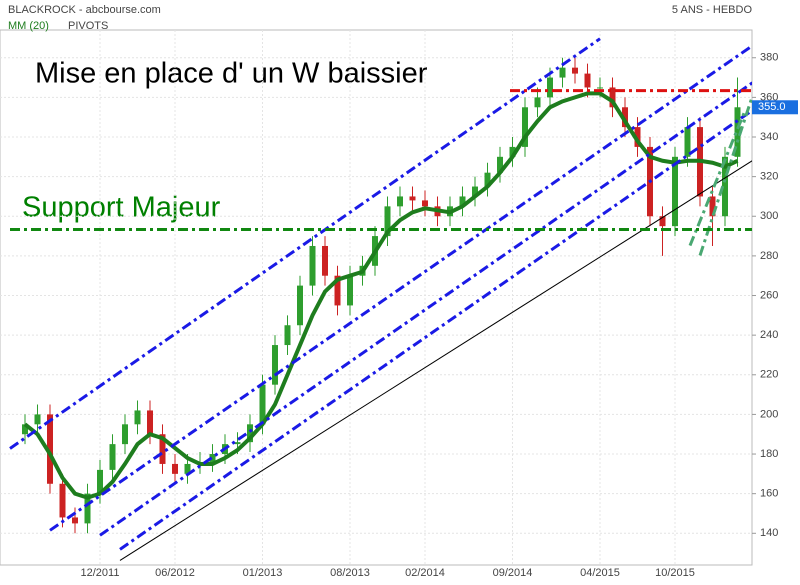  I want to click on x-tick-label: 04/2015, so click(600, 573).